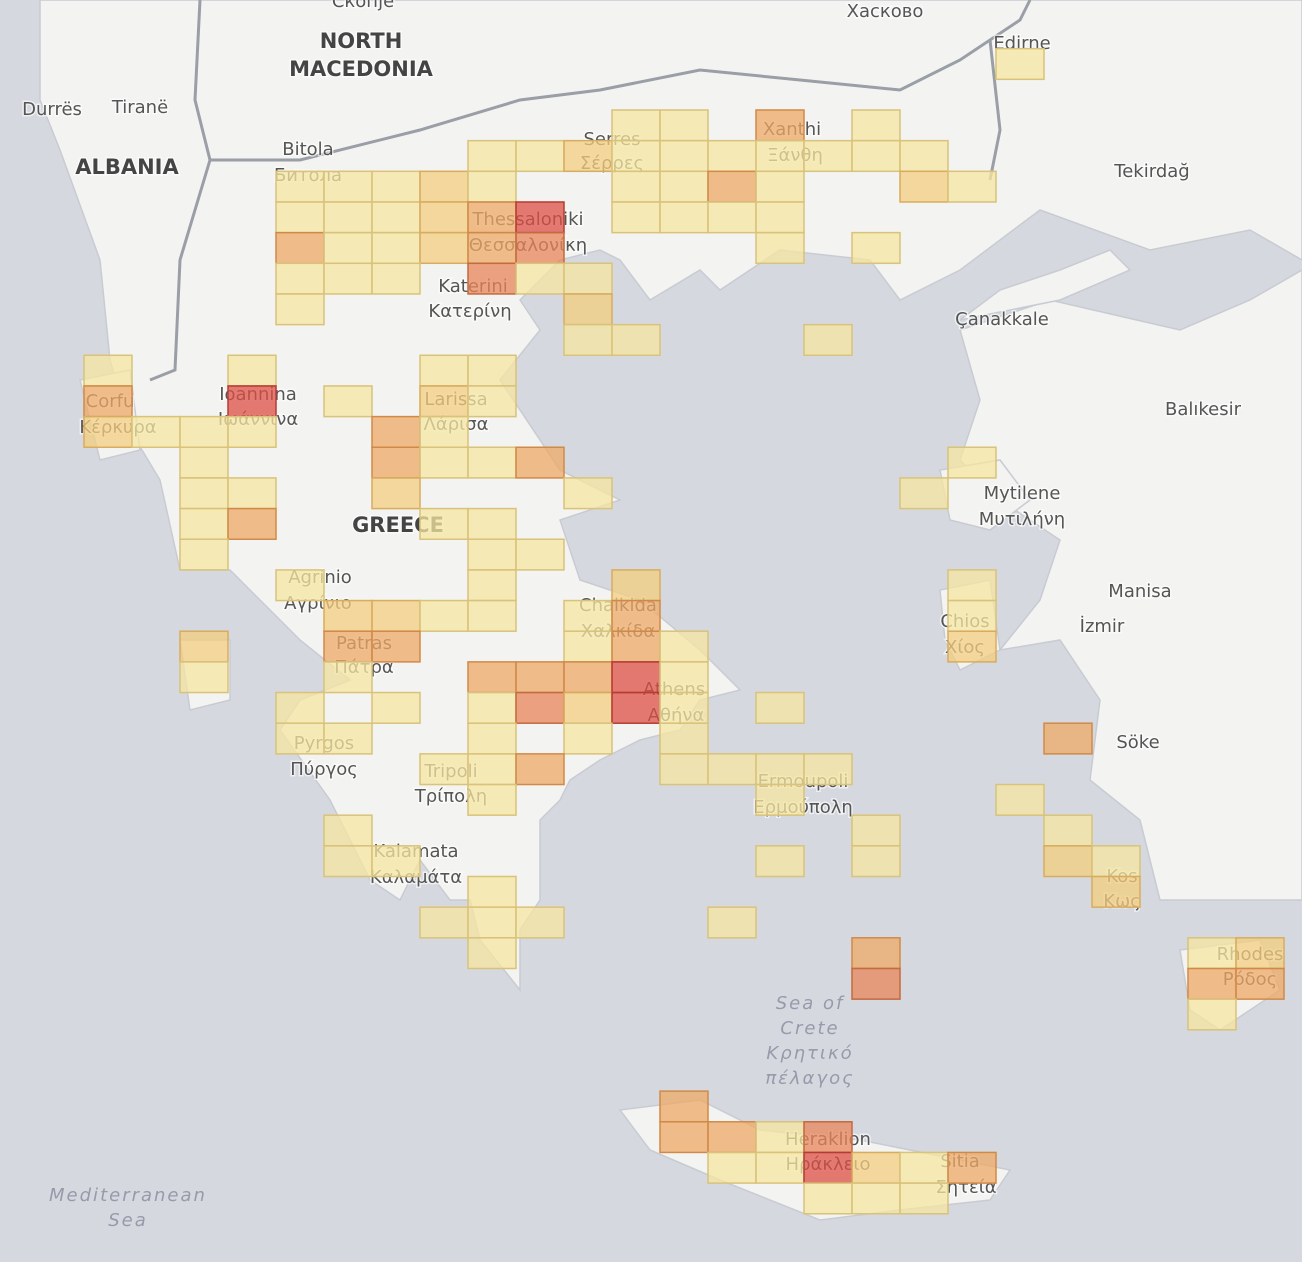 The image size is (1302, 1266). What do you see at coordinates (809, 1053) in the screenshot?
I see `place-label: Κρητικό` at bounding box center [809, 1053].